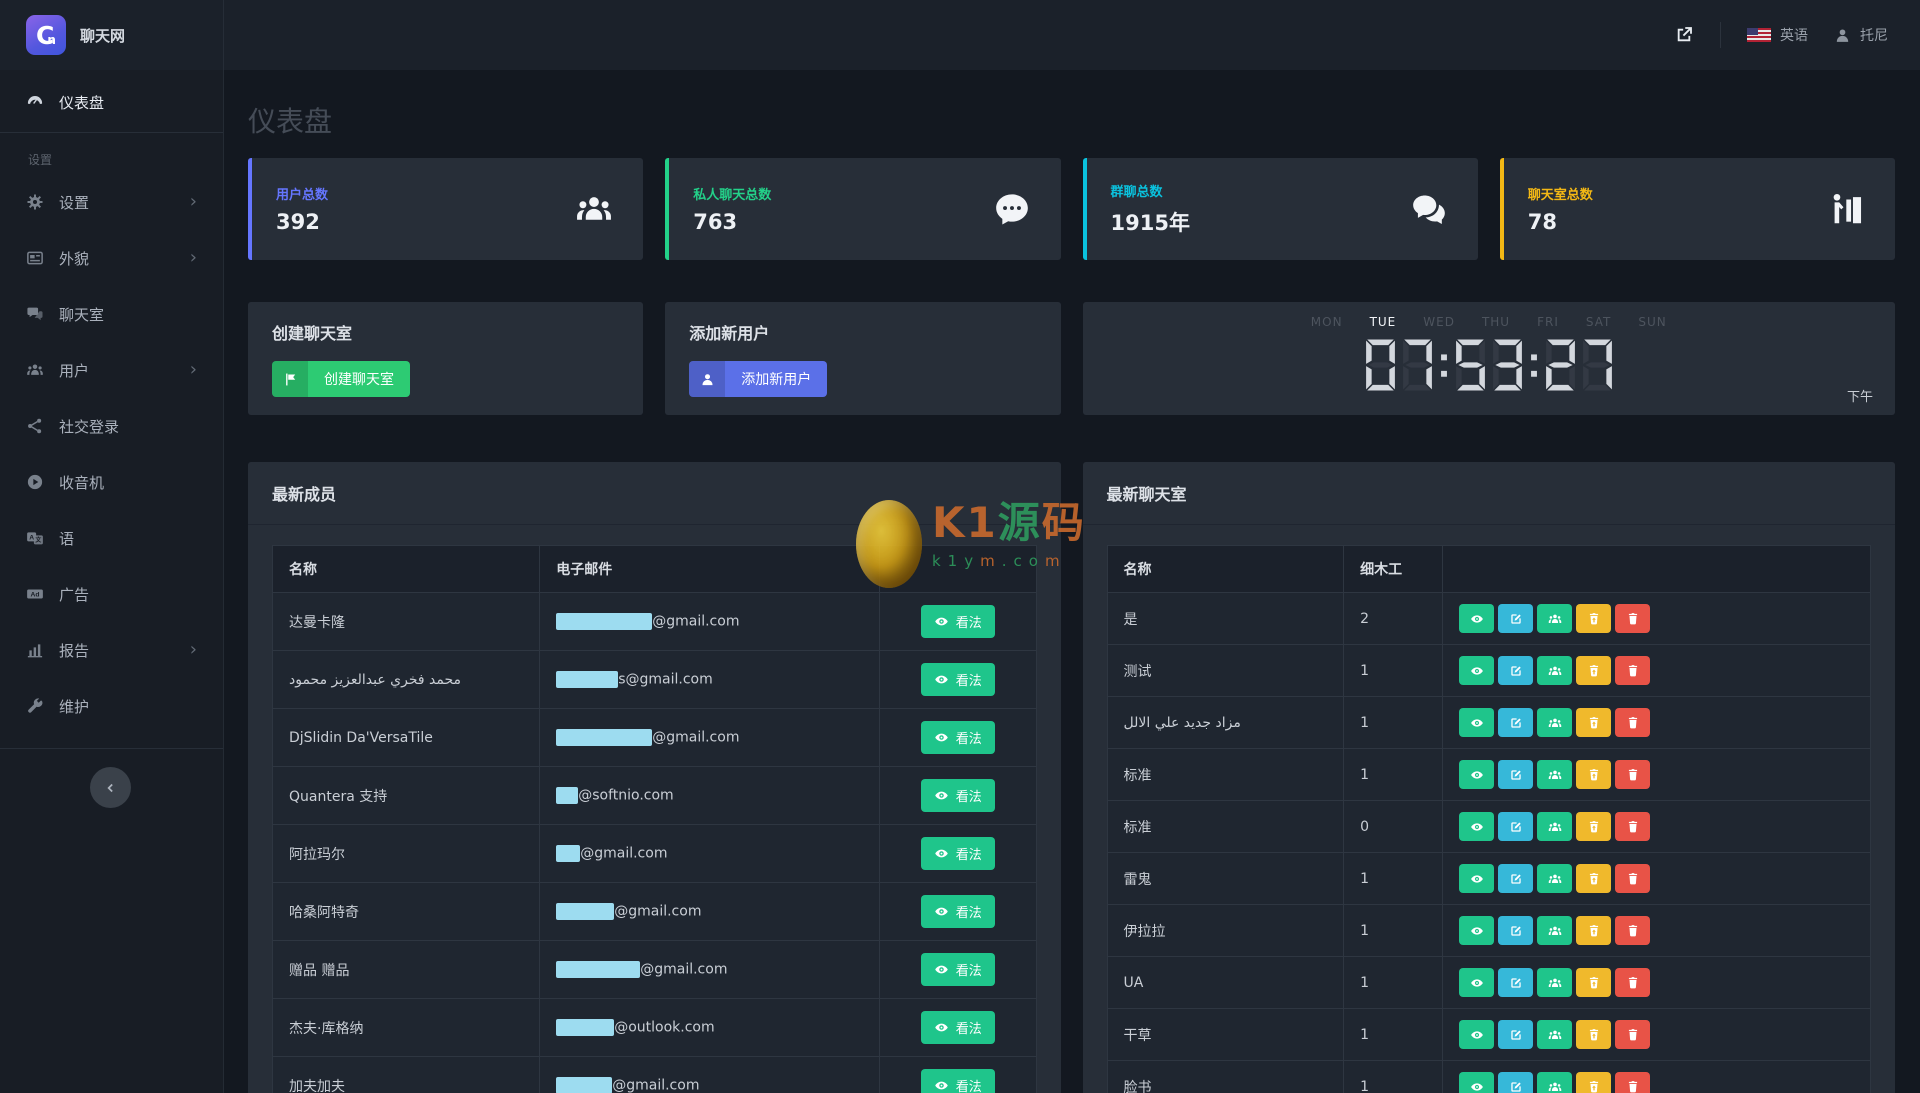 The height and width of the screenshot is (1093, 1920). I want to click on sidebar-item-收音机: 收音机, so click(111, 482).